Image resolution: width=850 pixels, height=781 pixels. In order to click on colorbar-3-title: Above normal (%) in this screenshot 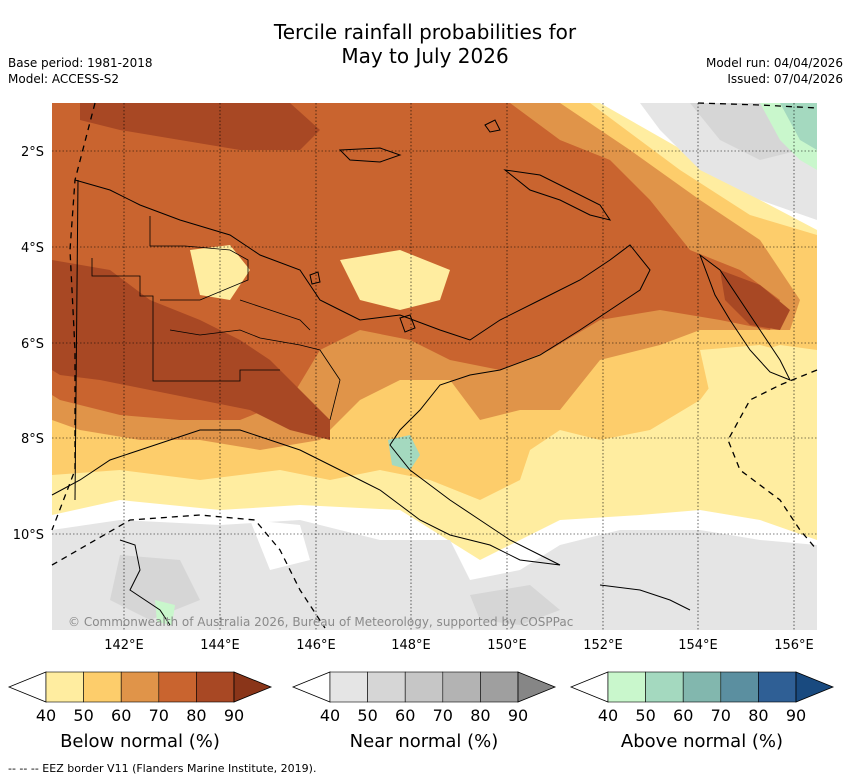, I will do `click(702, 741)`.